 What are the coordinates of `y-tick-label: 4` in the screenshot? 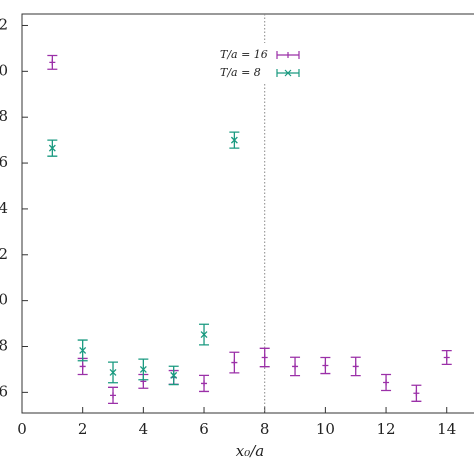 It's located at (4, 208).